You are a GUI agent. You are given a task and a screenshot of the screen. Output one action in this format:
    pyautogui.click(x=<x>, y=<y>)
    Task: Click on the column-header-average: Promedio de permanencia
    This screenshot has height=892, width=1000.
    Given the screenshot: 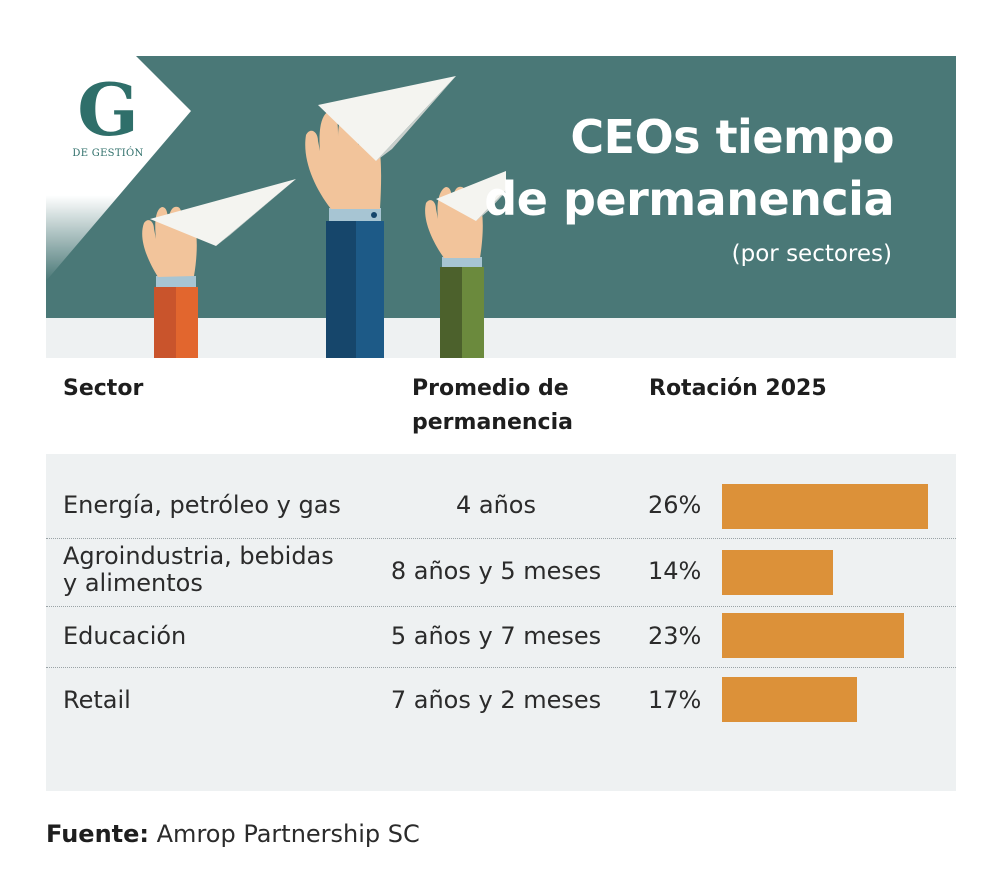 What is the action you would take?
    pyautogui.click(x=492, y=406)
    